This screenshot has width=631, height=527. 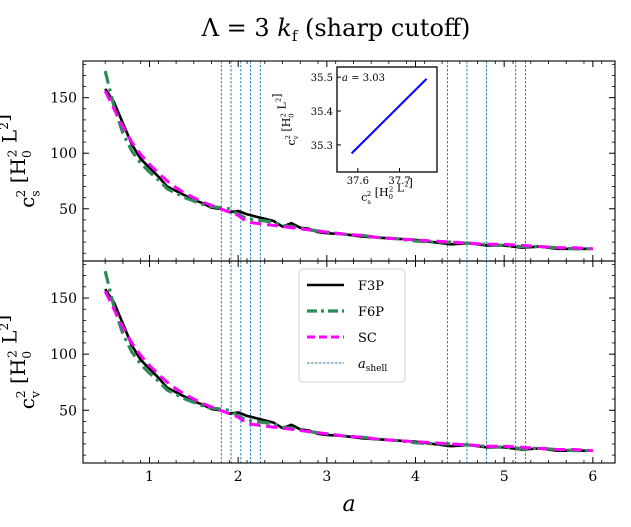 What do you see at coordinates (399, 181) in the screenshot?
I see `inset-x-tick-label: 37.7` at bounding box center [399, 181].